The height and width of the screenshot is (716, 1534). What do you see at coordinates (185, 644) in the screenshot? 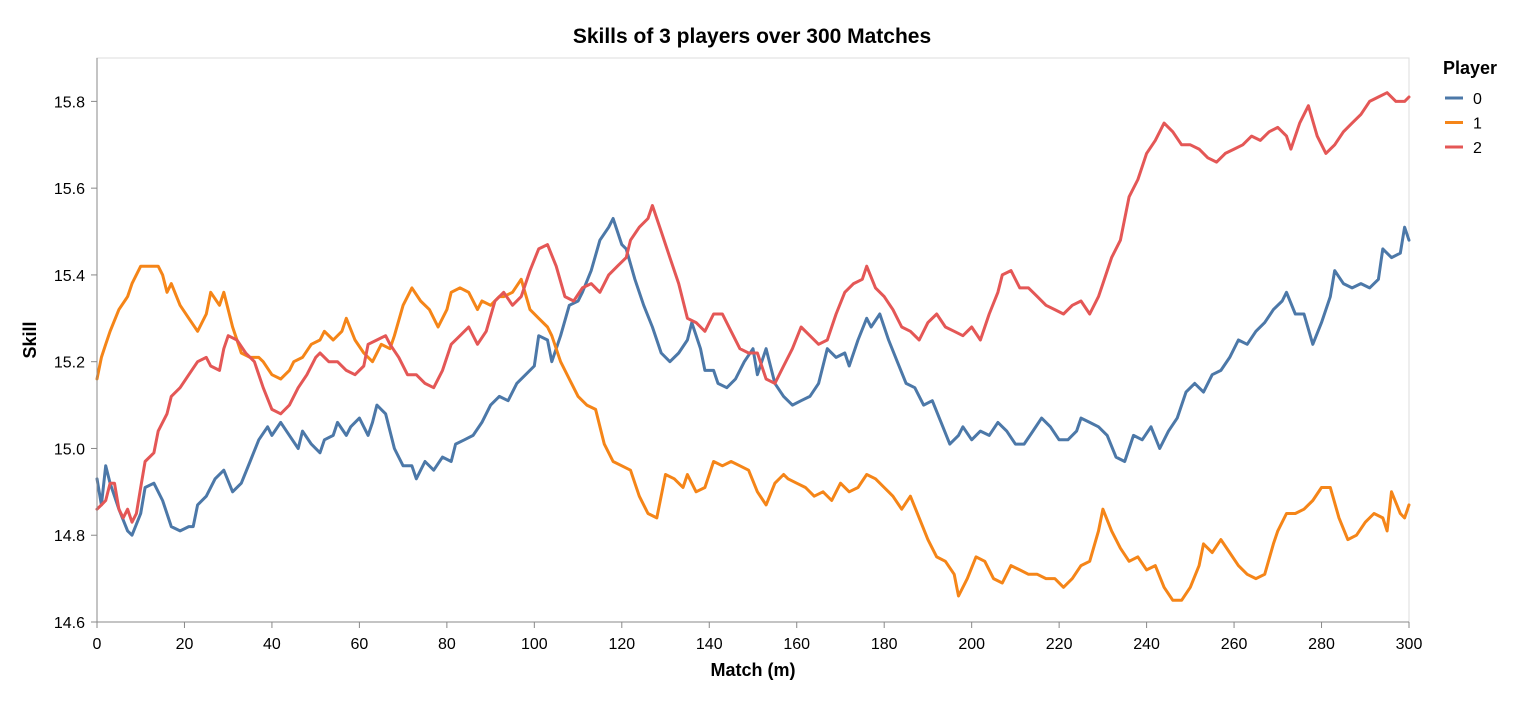
I see `x-tick-label: 20` at bounding box center [185, 644].